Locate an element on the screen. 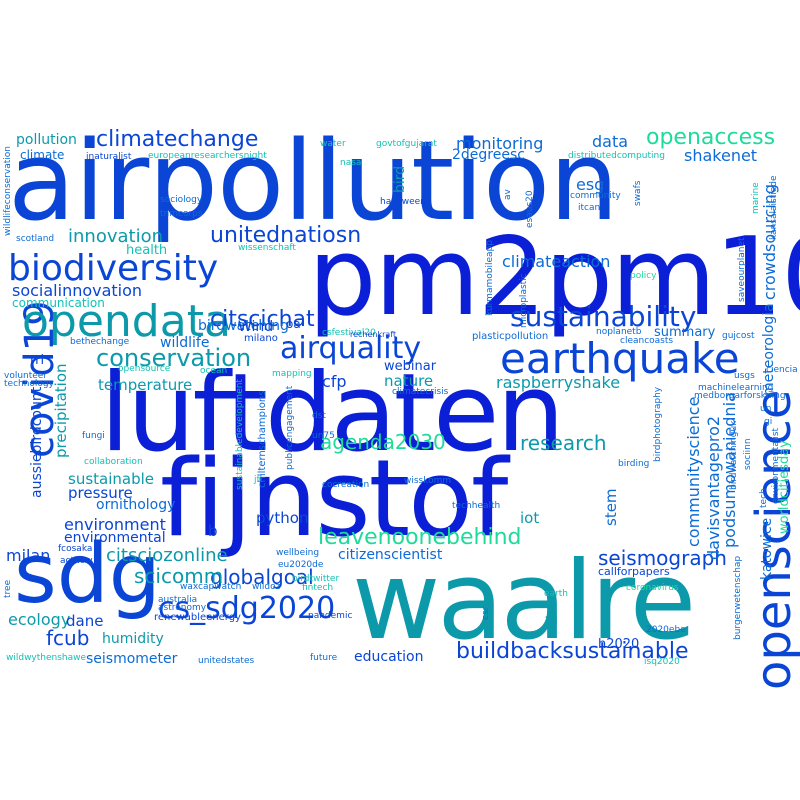 The image size is (800, 800). word-esg: esg is located at coordinates (590, 184).